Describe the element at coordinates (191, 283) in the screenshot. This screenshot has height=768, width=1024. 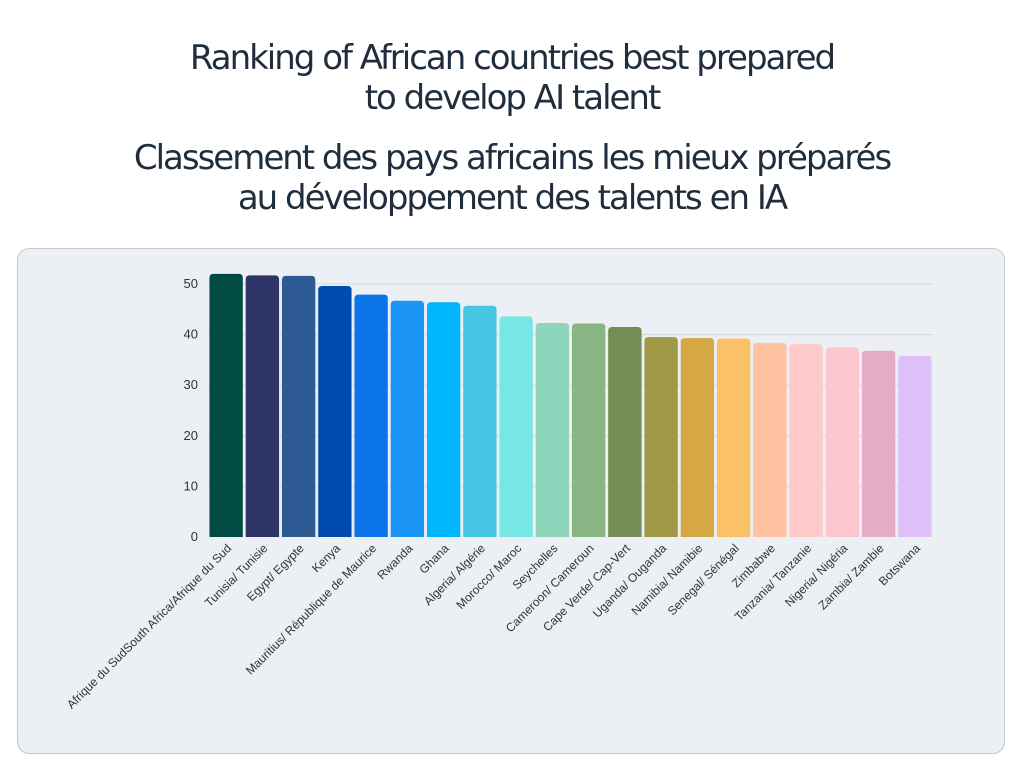
I see `y-tick-label: 50` at that location.